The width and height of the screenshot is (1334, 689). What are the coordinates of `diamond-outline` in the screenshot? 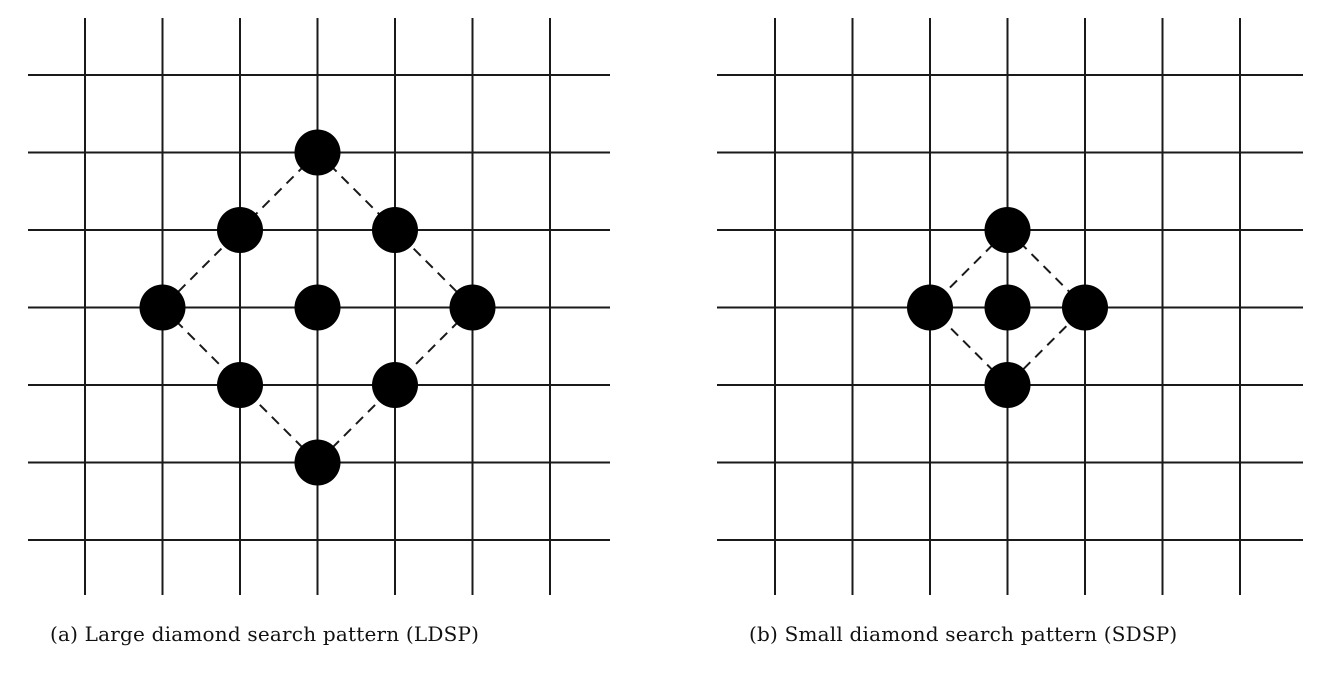 It's located at (1007, 307).